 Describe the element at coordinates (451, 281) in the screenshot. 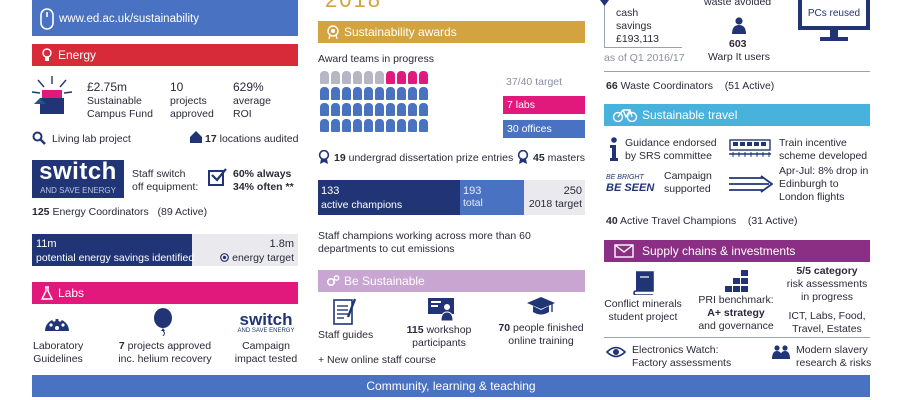

I see `be-sustainable-header: Be Sustainable` at that location.